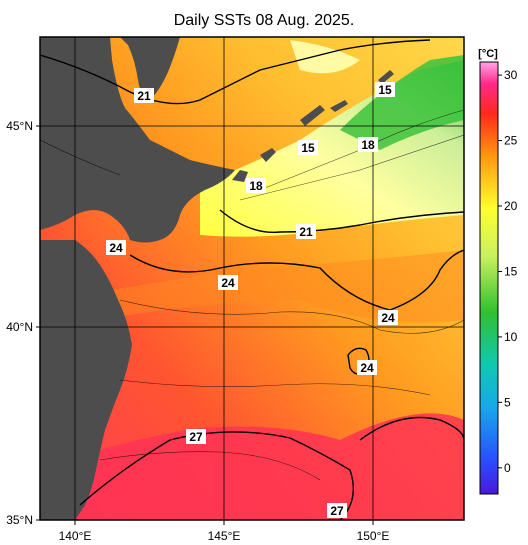 The image size is (528, 545). Describe the element at coordinates (224, 536) in the screenshot. I see `lon-label-145: 145°E` at that location.